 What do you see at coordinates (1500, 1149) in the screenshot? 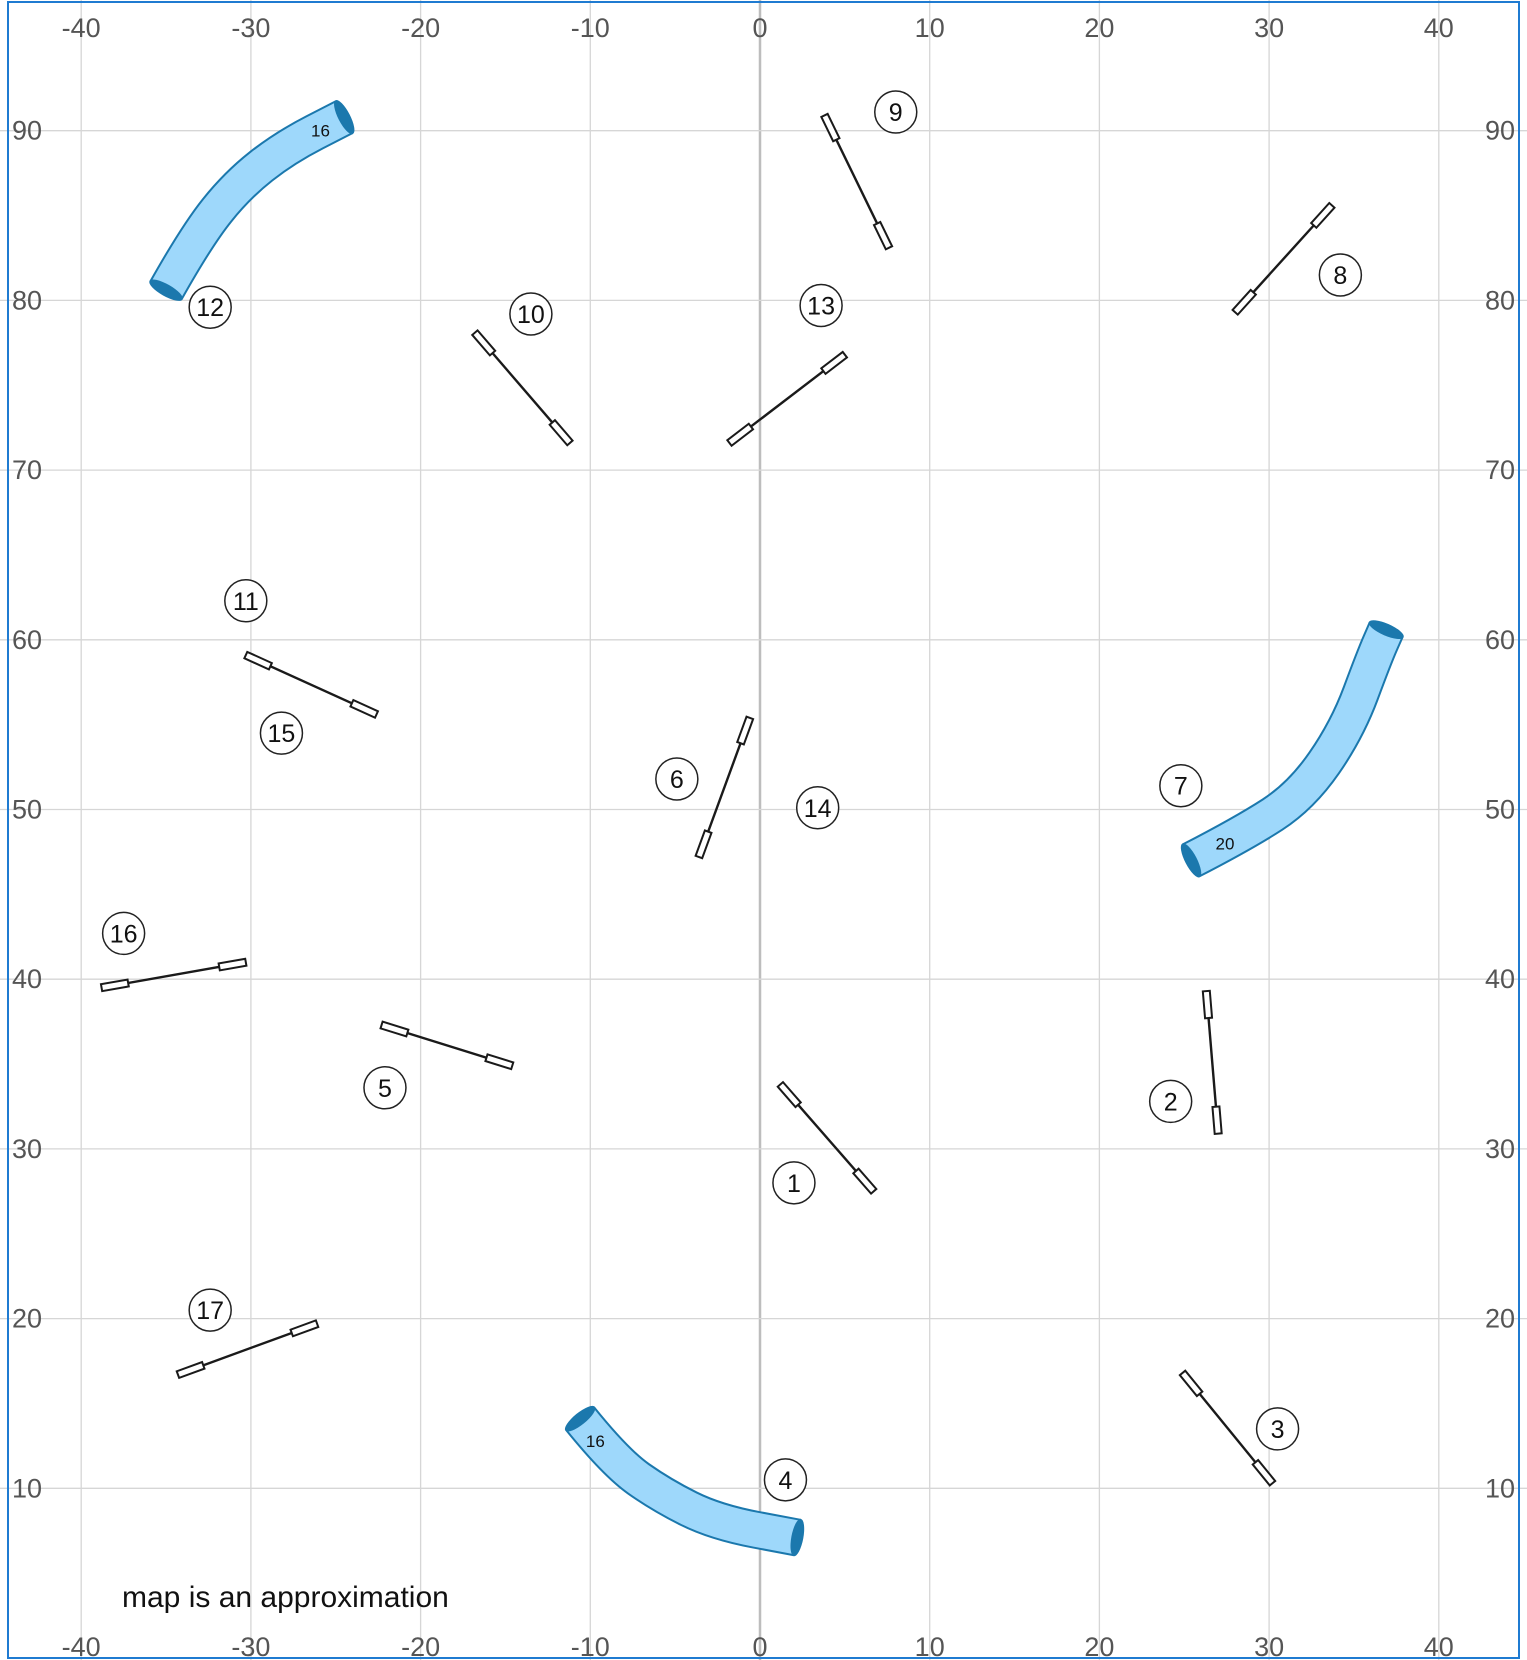
I see `y-tick-label-right: 30` at bounding box center [1500, 1149].